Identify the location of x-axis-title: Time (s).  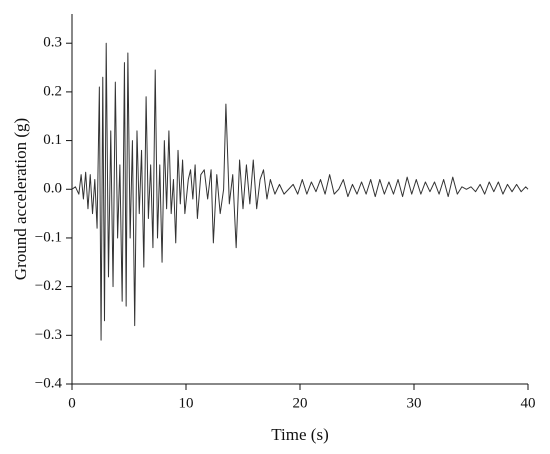
(299, 434).